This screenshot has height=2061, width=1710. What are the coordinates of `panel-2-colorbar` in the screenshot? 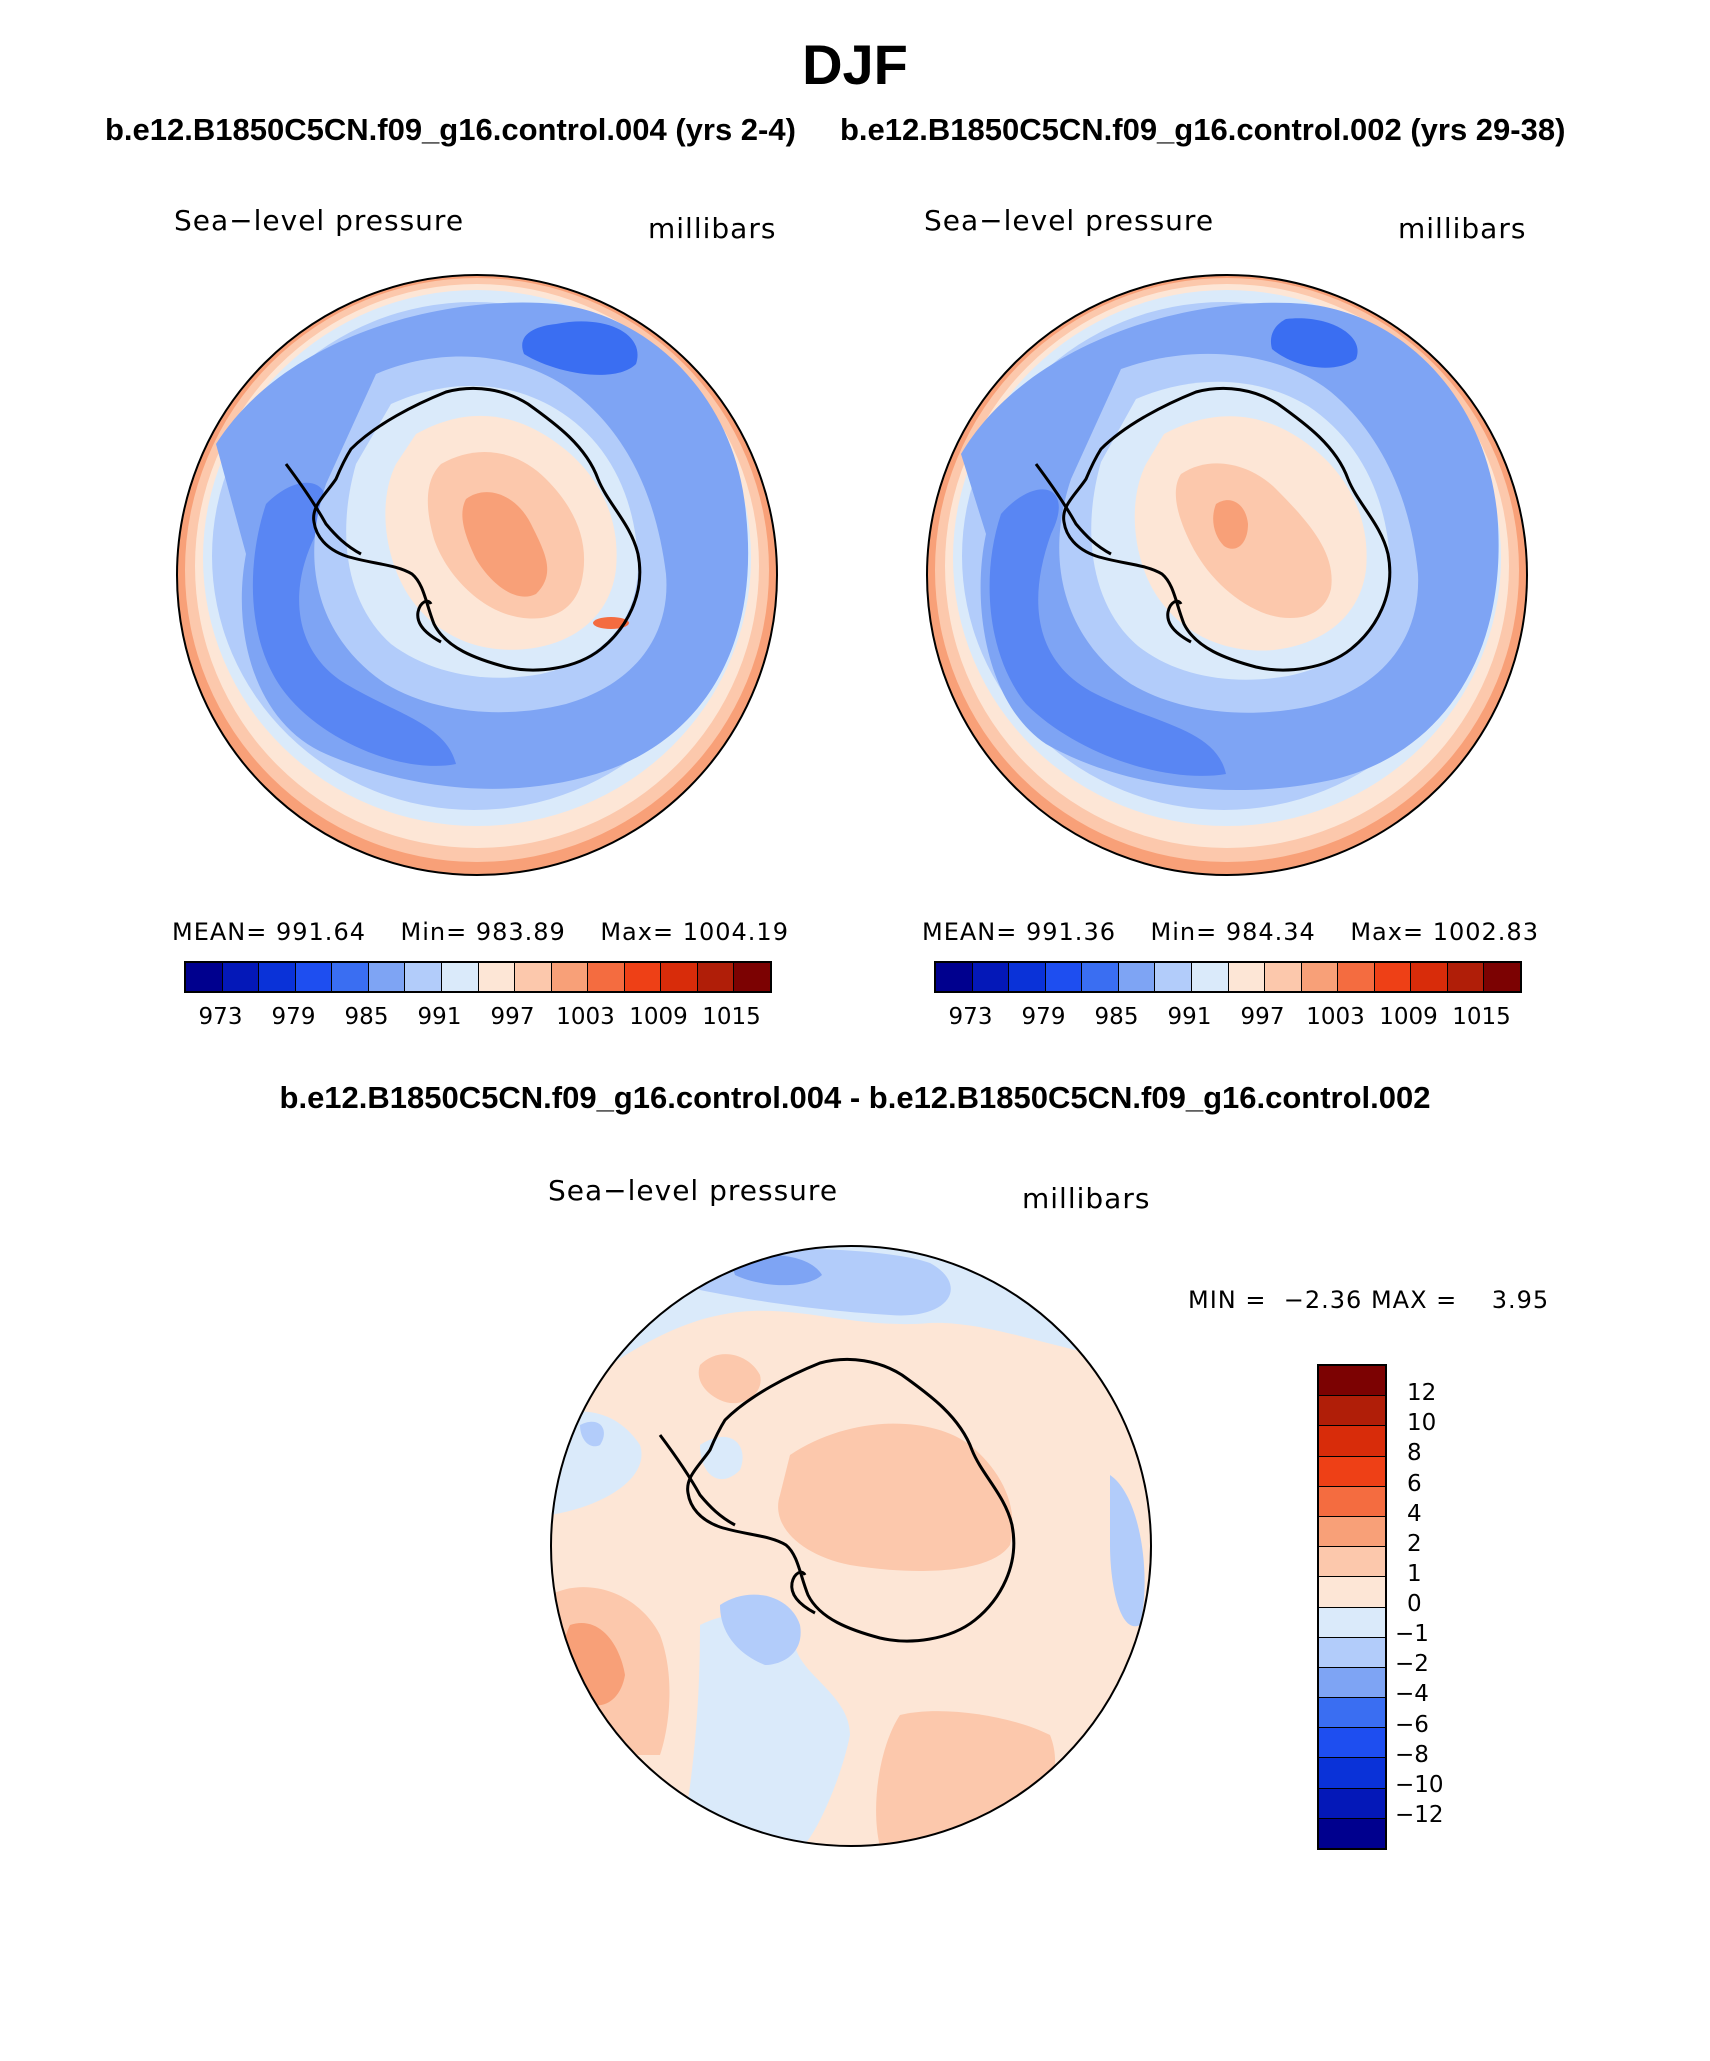 It's located at (1228, 977).